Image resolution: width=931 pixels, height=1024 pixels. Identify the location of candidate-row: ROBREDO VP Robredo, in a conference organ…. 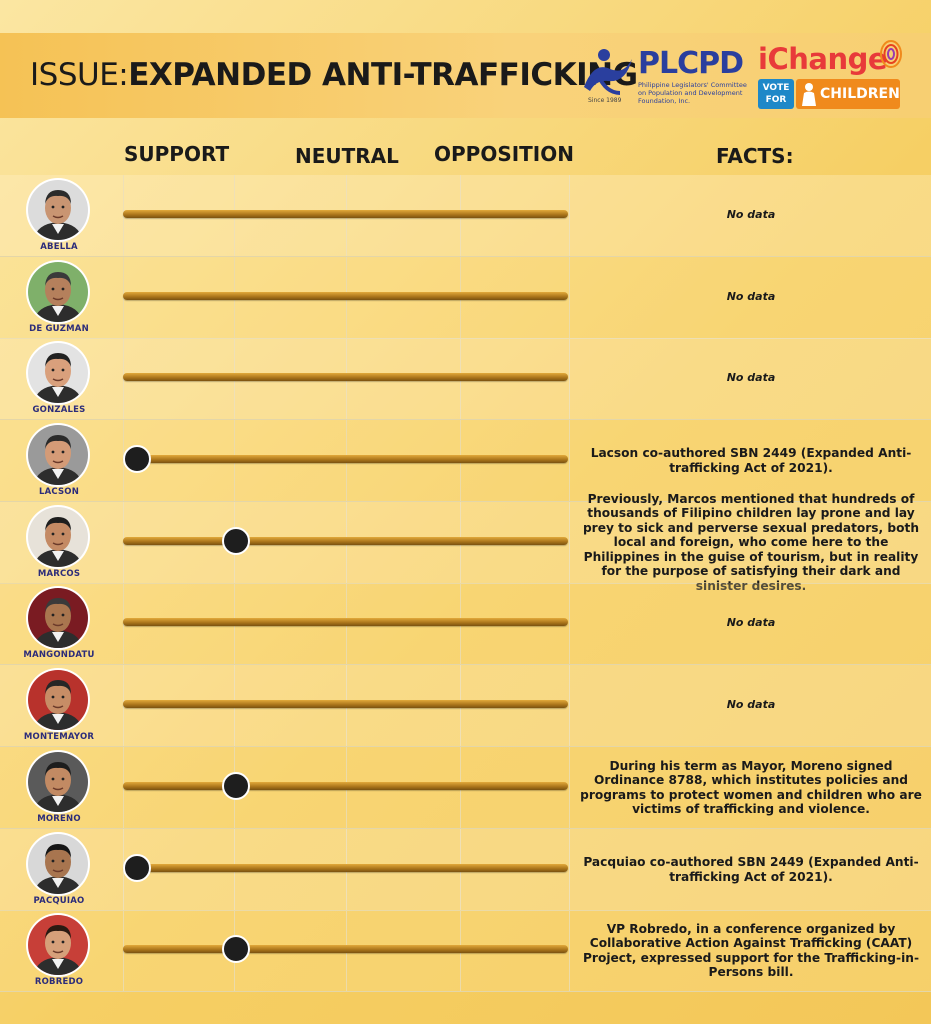
(465, 951).